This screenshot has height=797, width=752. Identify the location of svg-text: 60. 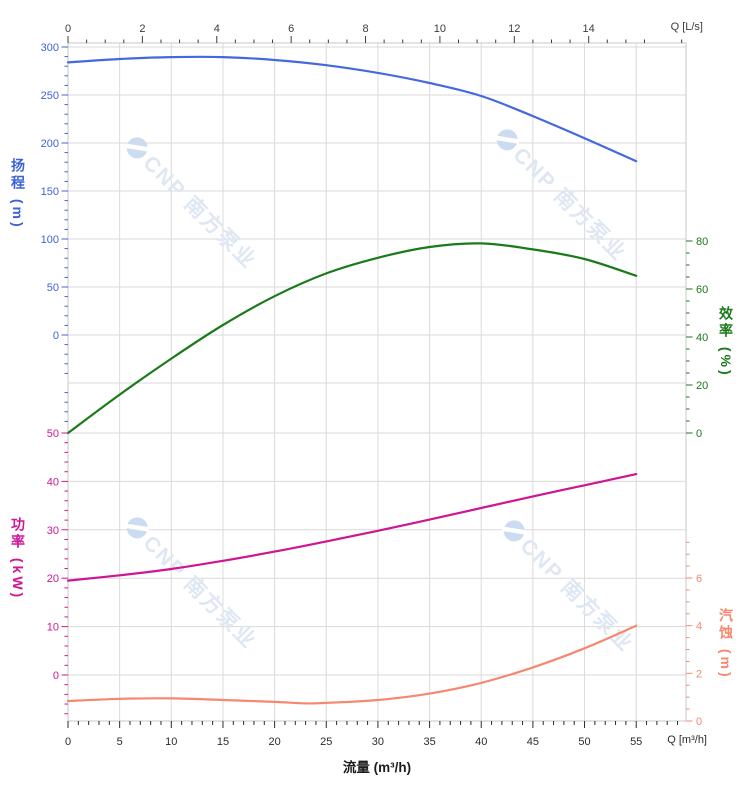
(702, 290).